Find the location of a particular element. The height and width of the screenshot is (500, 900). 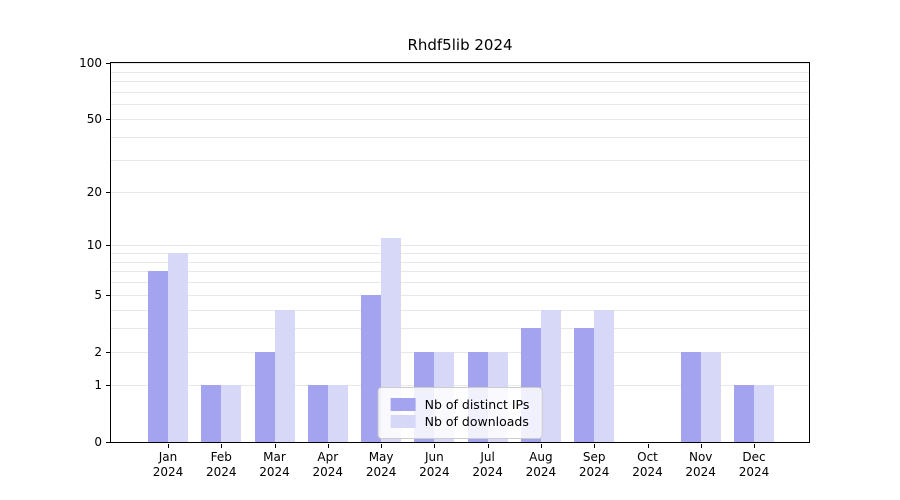

legend-entry-downloads: Nb of downloads is located at coordinates (460, 421).